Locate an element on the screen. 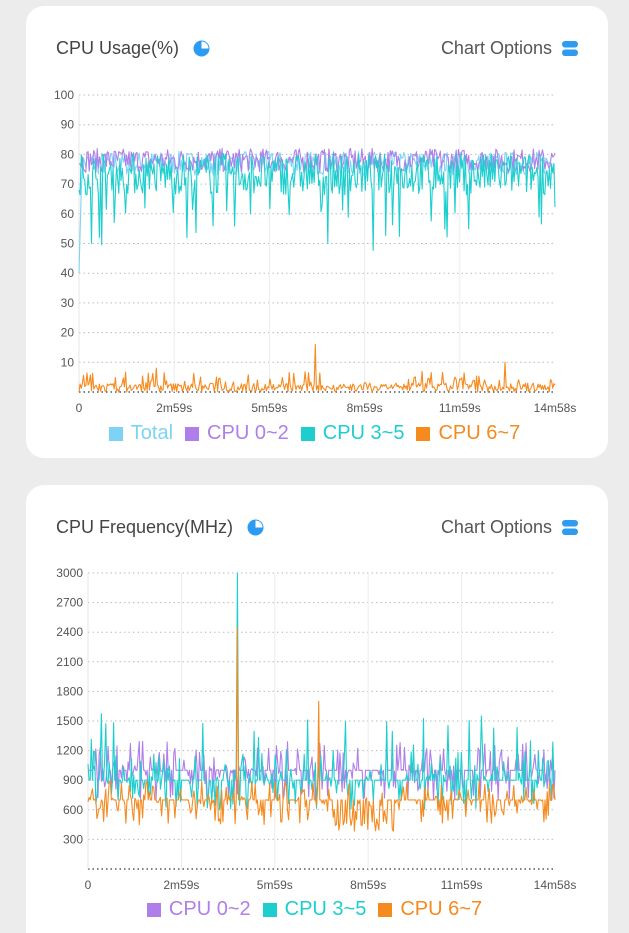 The image size is (629, 933). chart-title: CPU Frequency(MHz) is located at coordinates (145, 527).